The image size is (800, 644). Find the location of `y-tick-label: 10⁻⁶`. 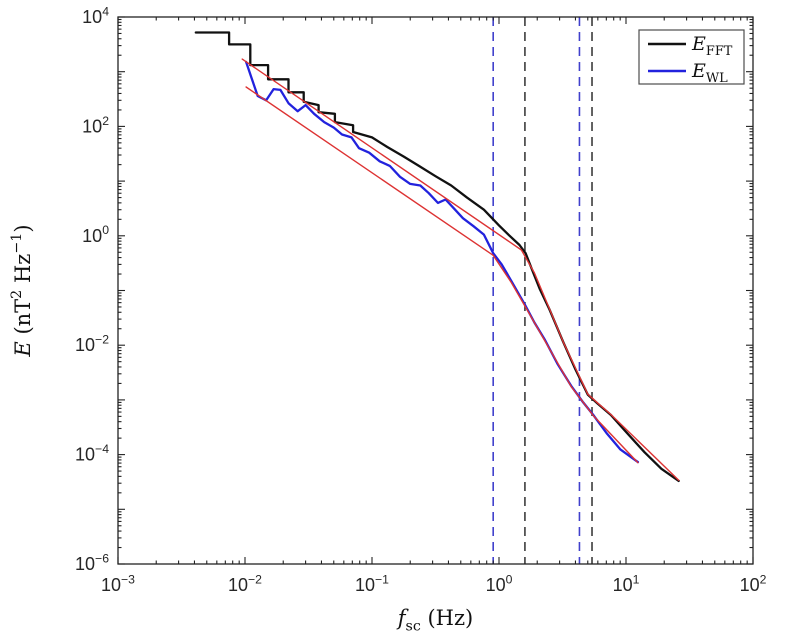

y-tick-label: 10⁻⁶ is located at coordinates (92, 562).